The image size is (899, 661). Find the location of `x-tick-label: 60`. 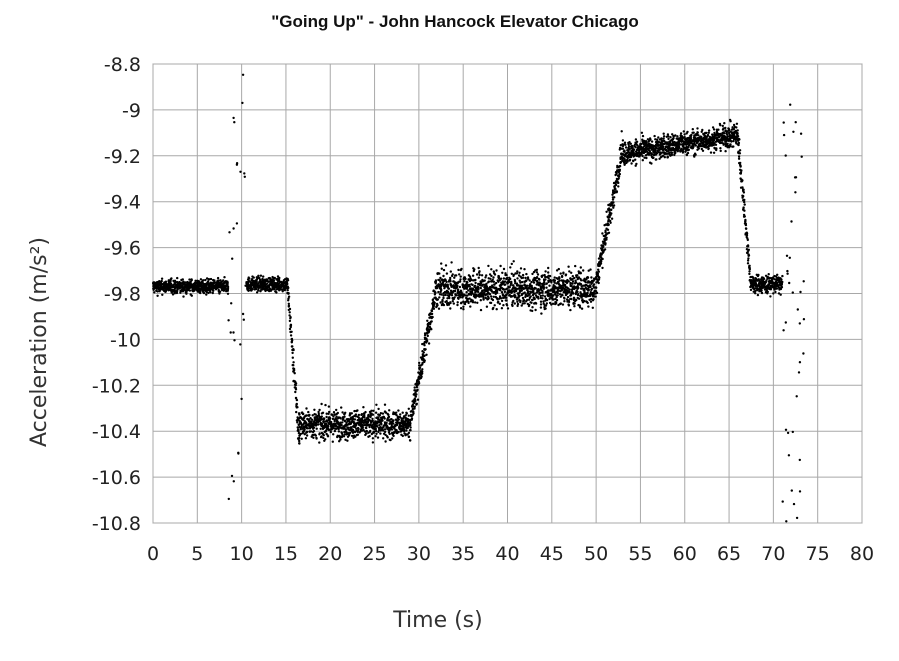

x-tick-label: 60 is located at coordinates (685, 554).